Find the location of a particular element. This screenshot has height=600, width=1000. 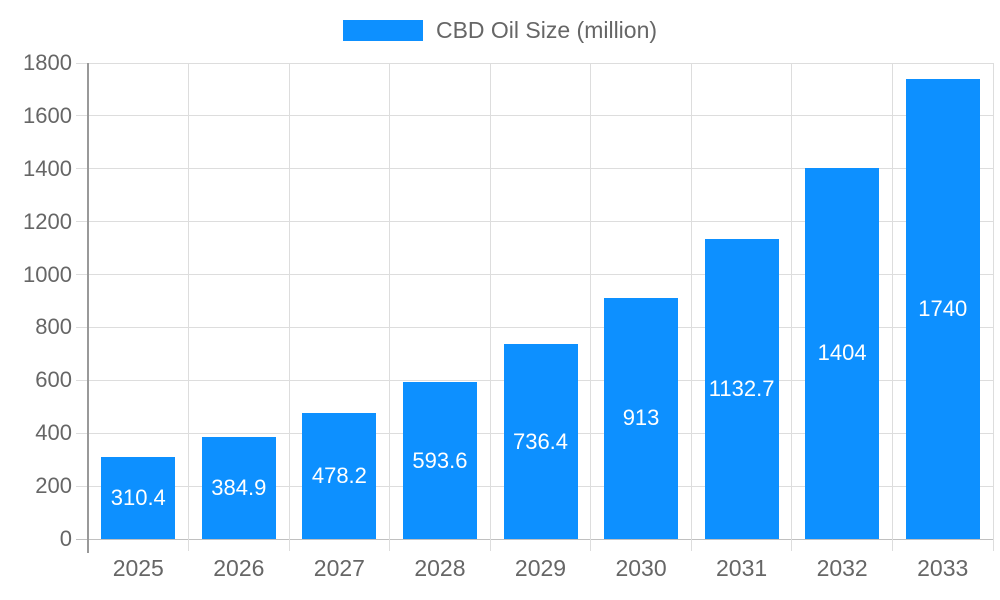

bar: 913 is located at coordinates (641, 418).